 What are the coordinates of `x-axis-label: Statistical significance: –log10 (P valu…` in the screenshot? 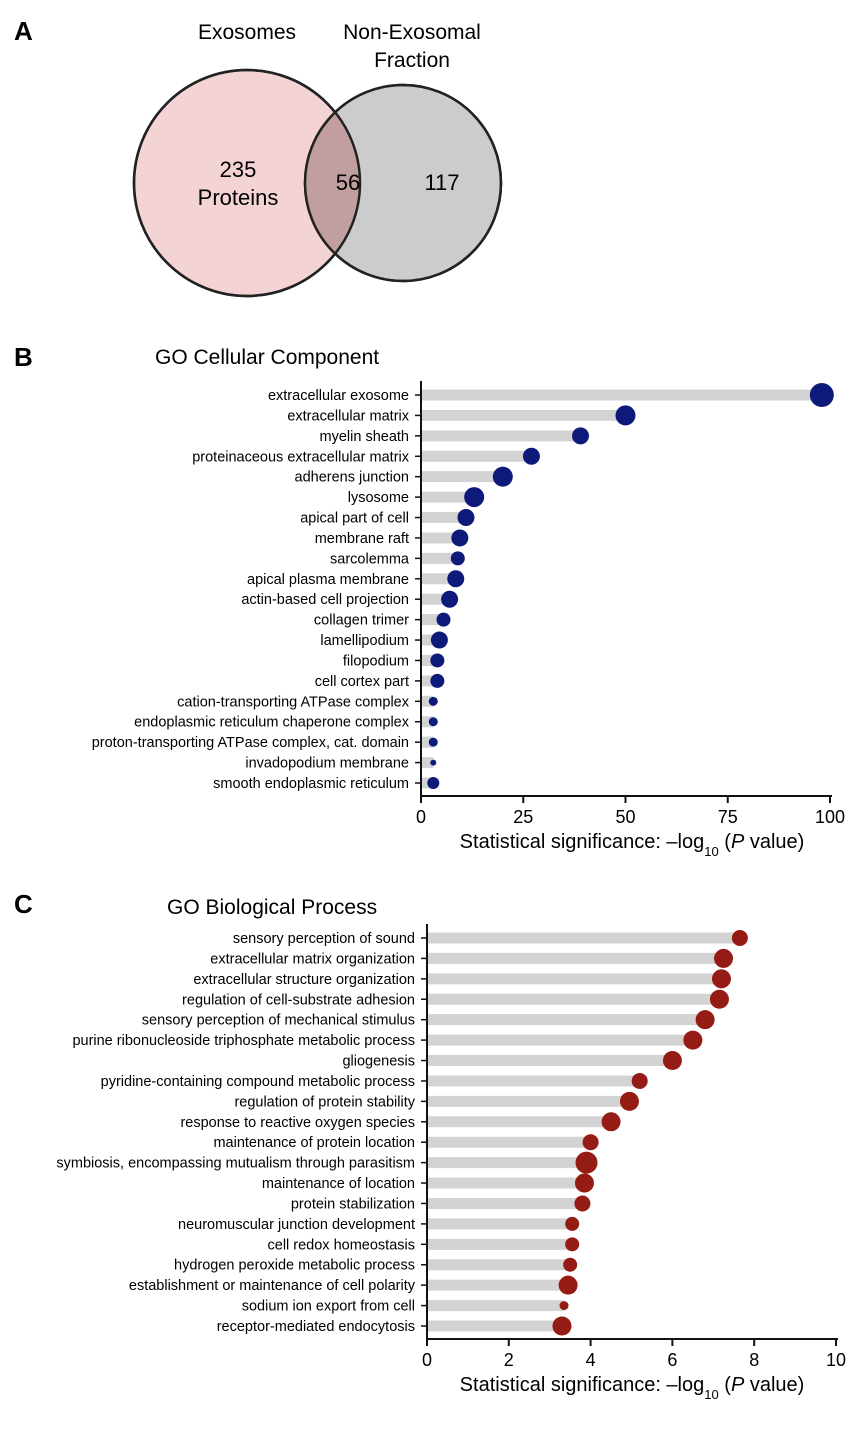 It's located at (632, 845).